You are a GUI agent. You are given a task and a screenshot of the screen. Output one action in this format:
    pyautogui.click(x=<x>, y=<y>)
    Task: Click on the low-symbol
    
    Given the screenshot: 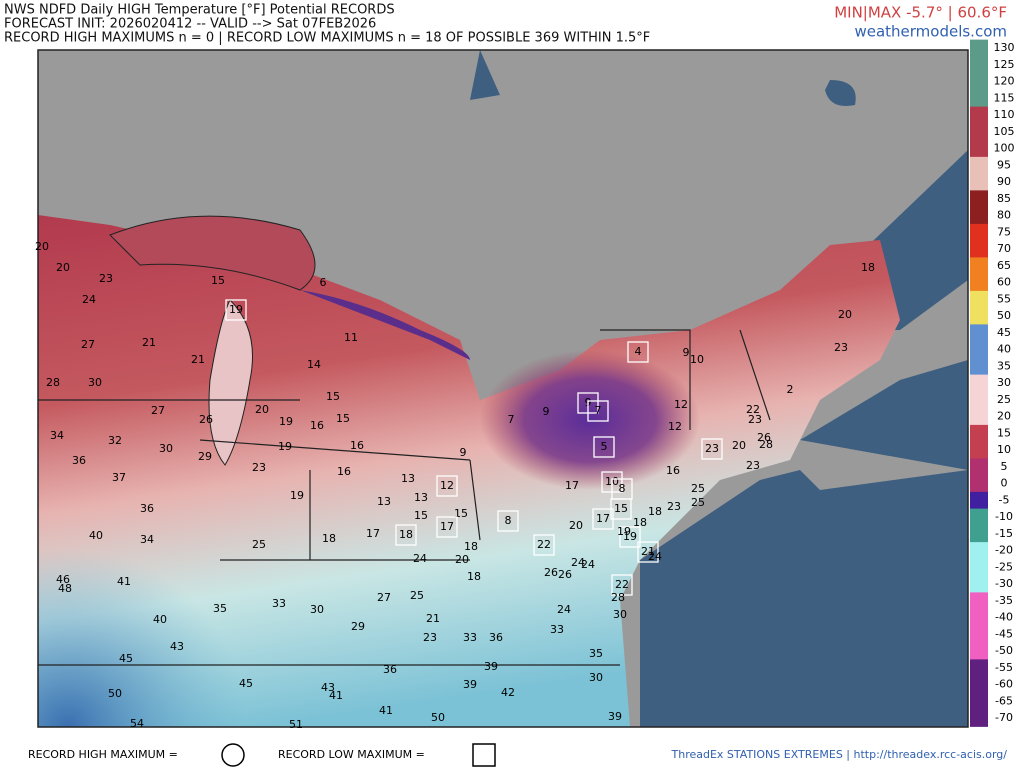 What is the action you would take?
    pyautogui.click(x=484, y=755)
    